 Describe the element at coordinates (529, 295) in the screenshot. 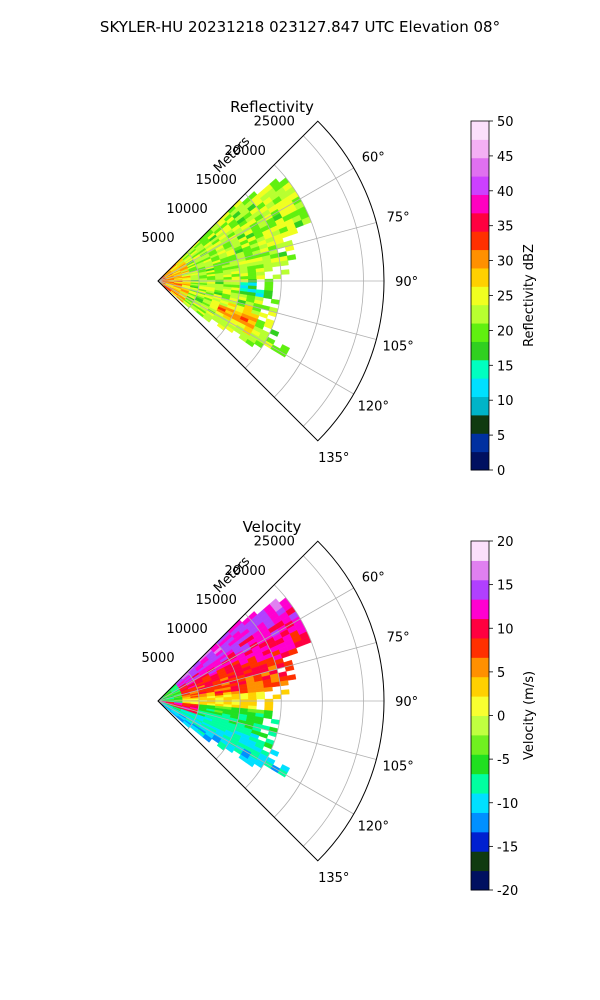

I see `colorbar-label: Reflectivity dBZ` at that location.